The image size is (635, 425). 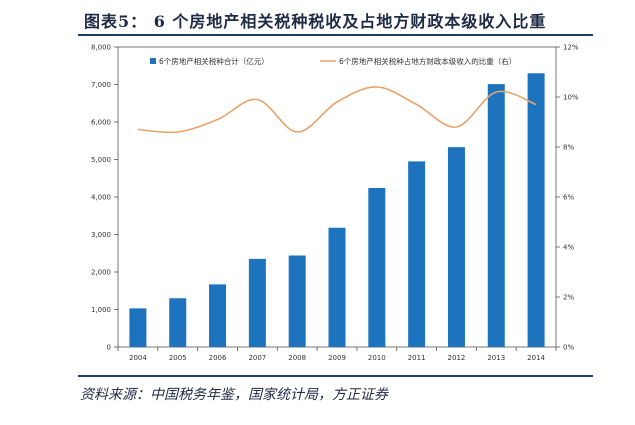 What do you see at coordinates (297, 358) in the screenshot?
I see `x-axis-tick-label: 2008` at bounding box center [297, 358].